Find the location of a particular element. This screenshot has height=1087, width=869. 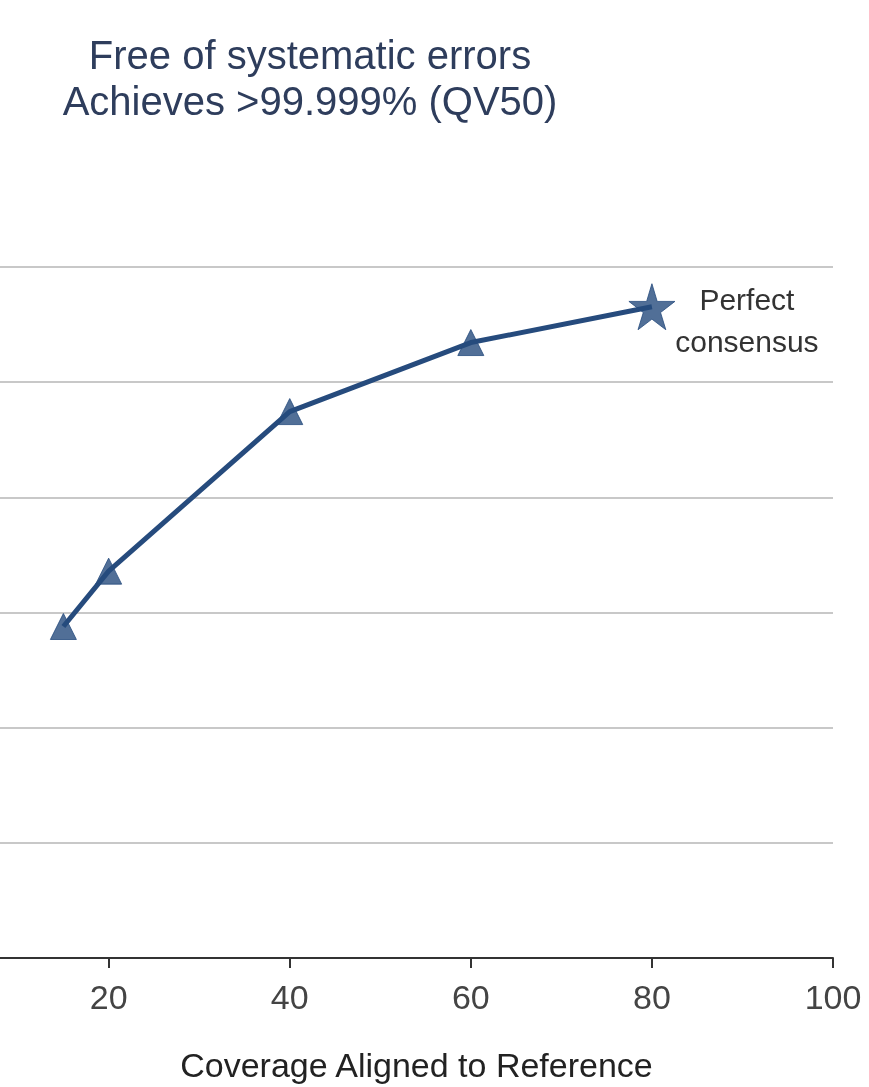

x-tick-label: 100 is located at coordinates (833, 997).